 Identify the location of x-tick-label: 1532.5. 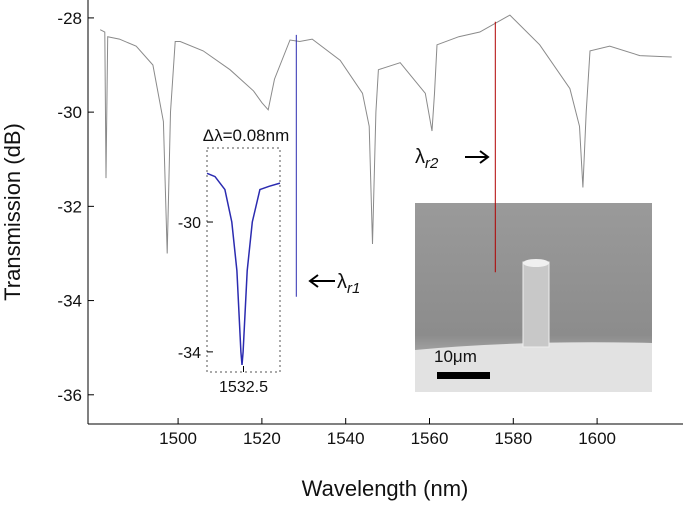
(243, 387).